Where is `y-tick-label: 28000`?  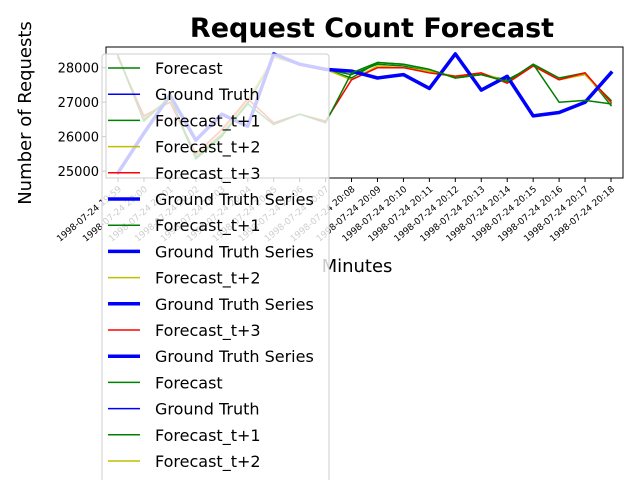
y-tick-label: 28000 is located at coordinates (78, 69).